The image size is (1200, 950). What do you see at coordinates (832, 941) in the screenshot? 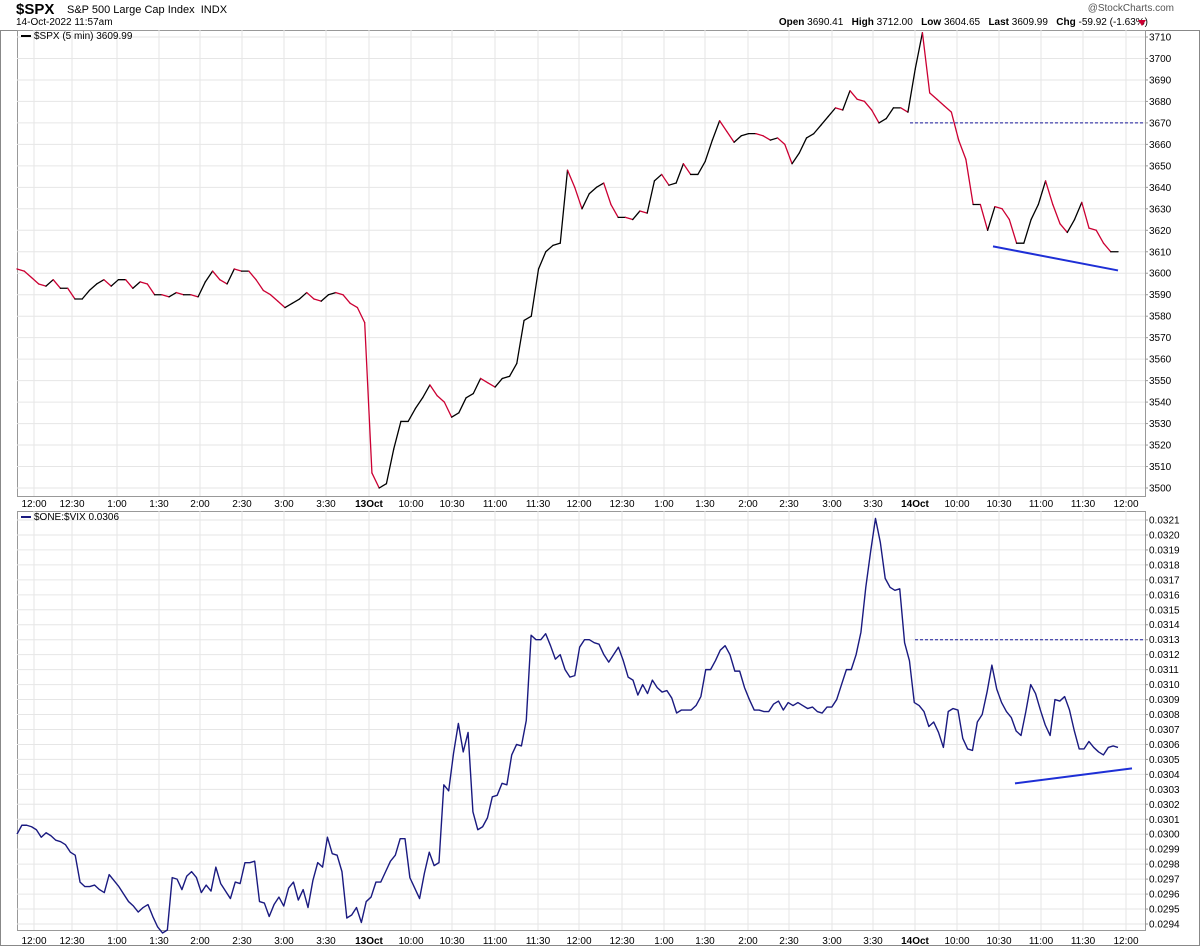
I see `x-tick-label: 3:00` at bounding box center [832, 941].